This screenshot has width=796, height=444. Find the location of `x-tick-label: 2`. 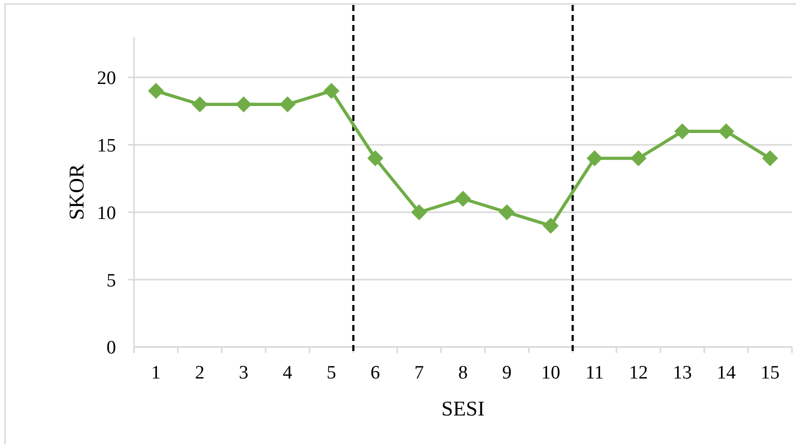

x-tick-label: 2 is located at coordinates (200, 373).